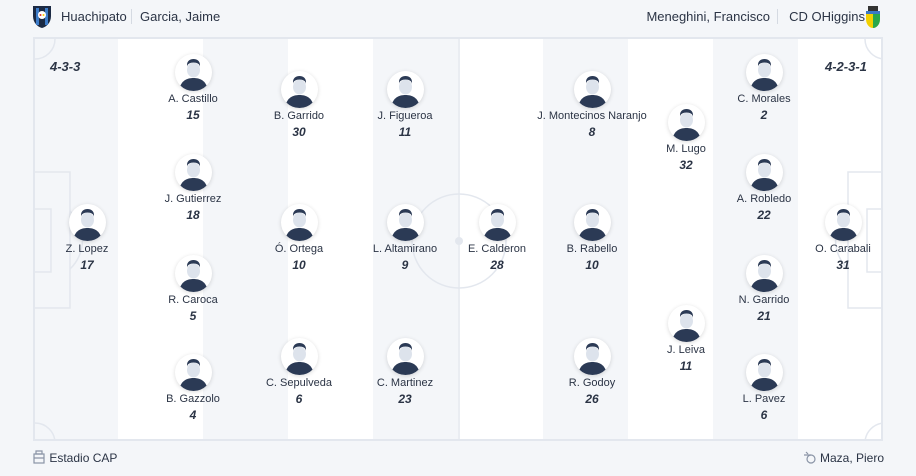 The width and height of the screenshot is (916, 476). What do you see at coordinates (405, 249) in the screenshot?
I see `player-name: L. Altamirano` at bounding box center [405, 249].